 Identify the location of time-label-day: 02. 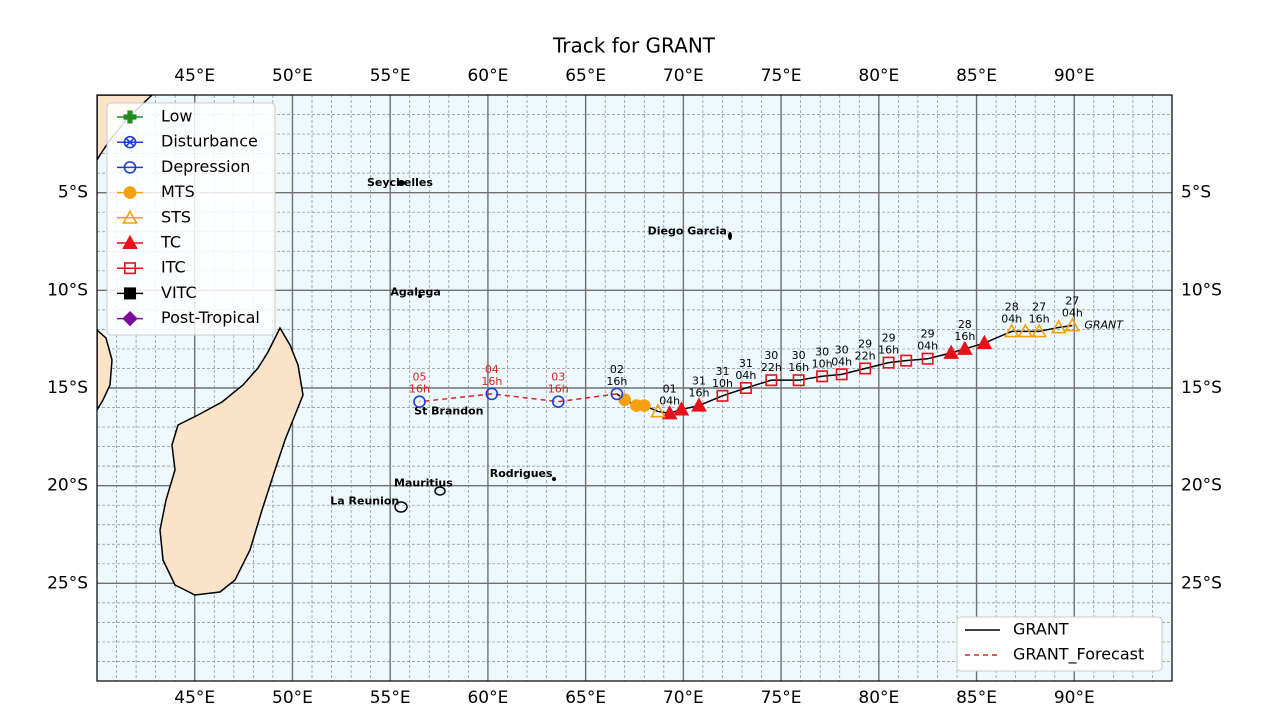
(617, 369).